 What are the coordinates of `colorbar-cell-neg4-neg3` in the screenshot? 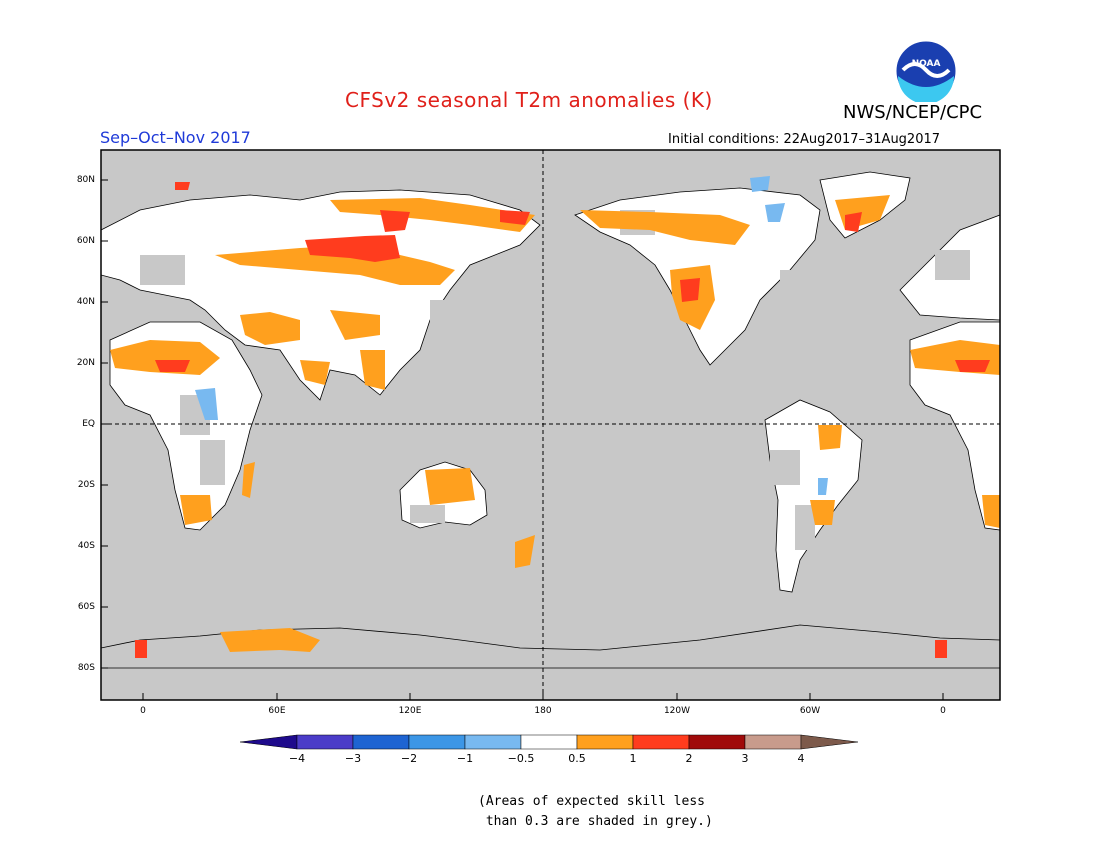 It's located at (325, 742).